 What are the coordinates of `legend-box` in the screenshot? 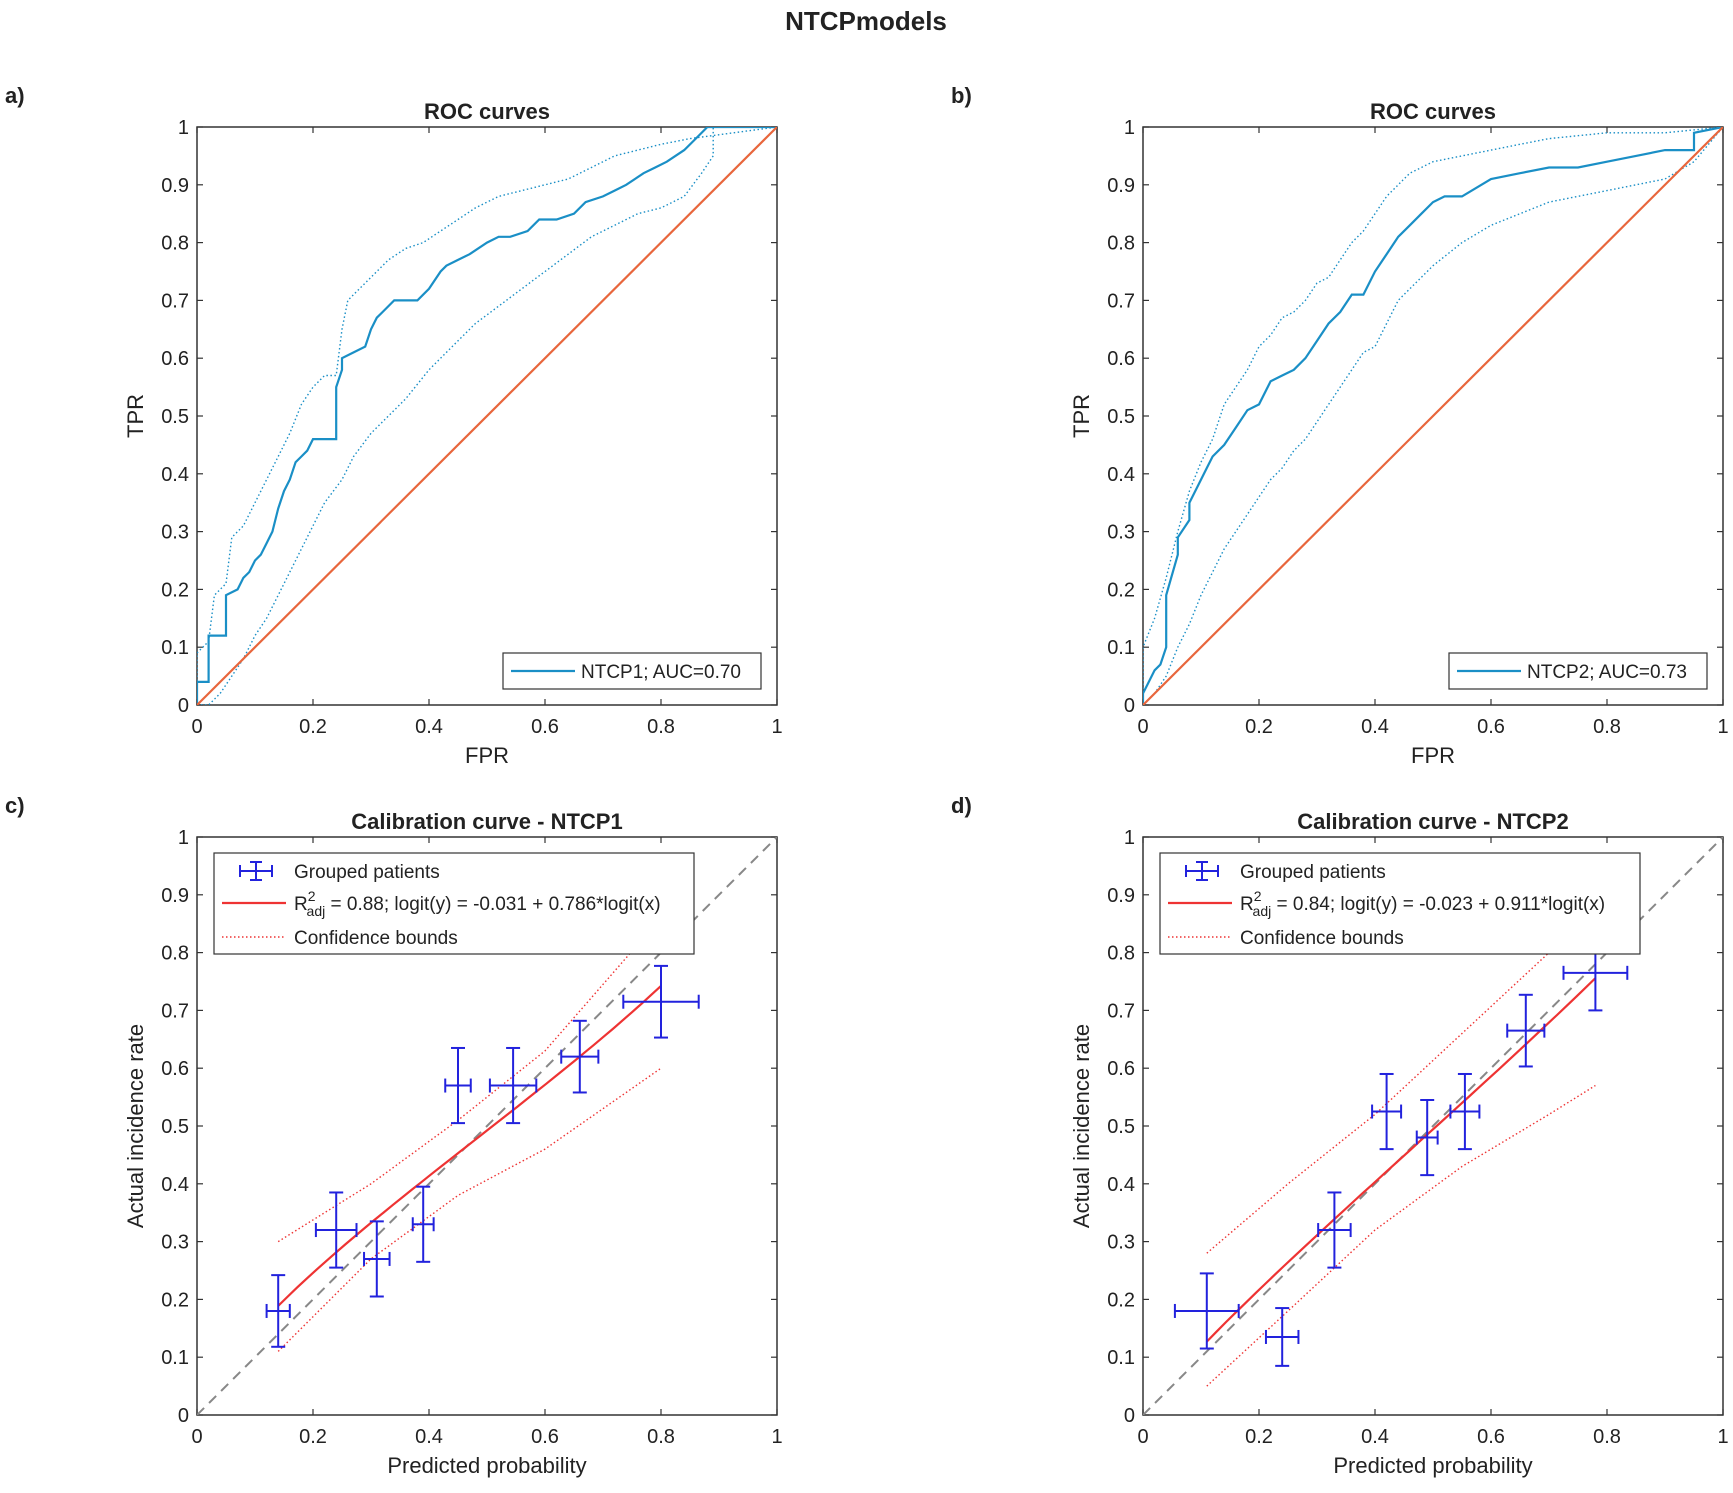 It's located at (1400, 903).